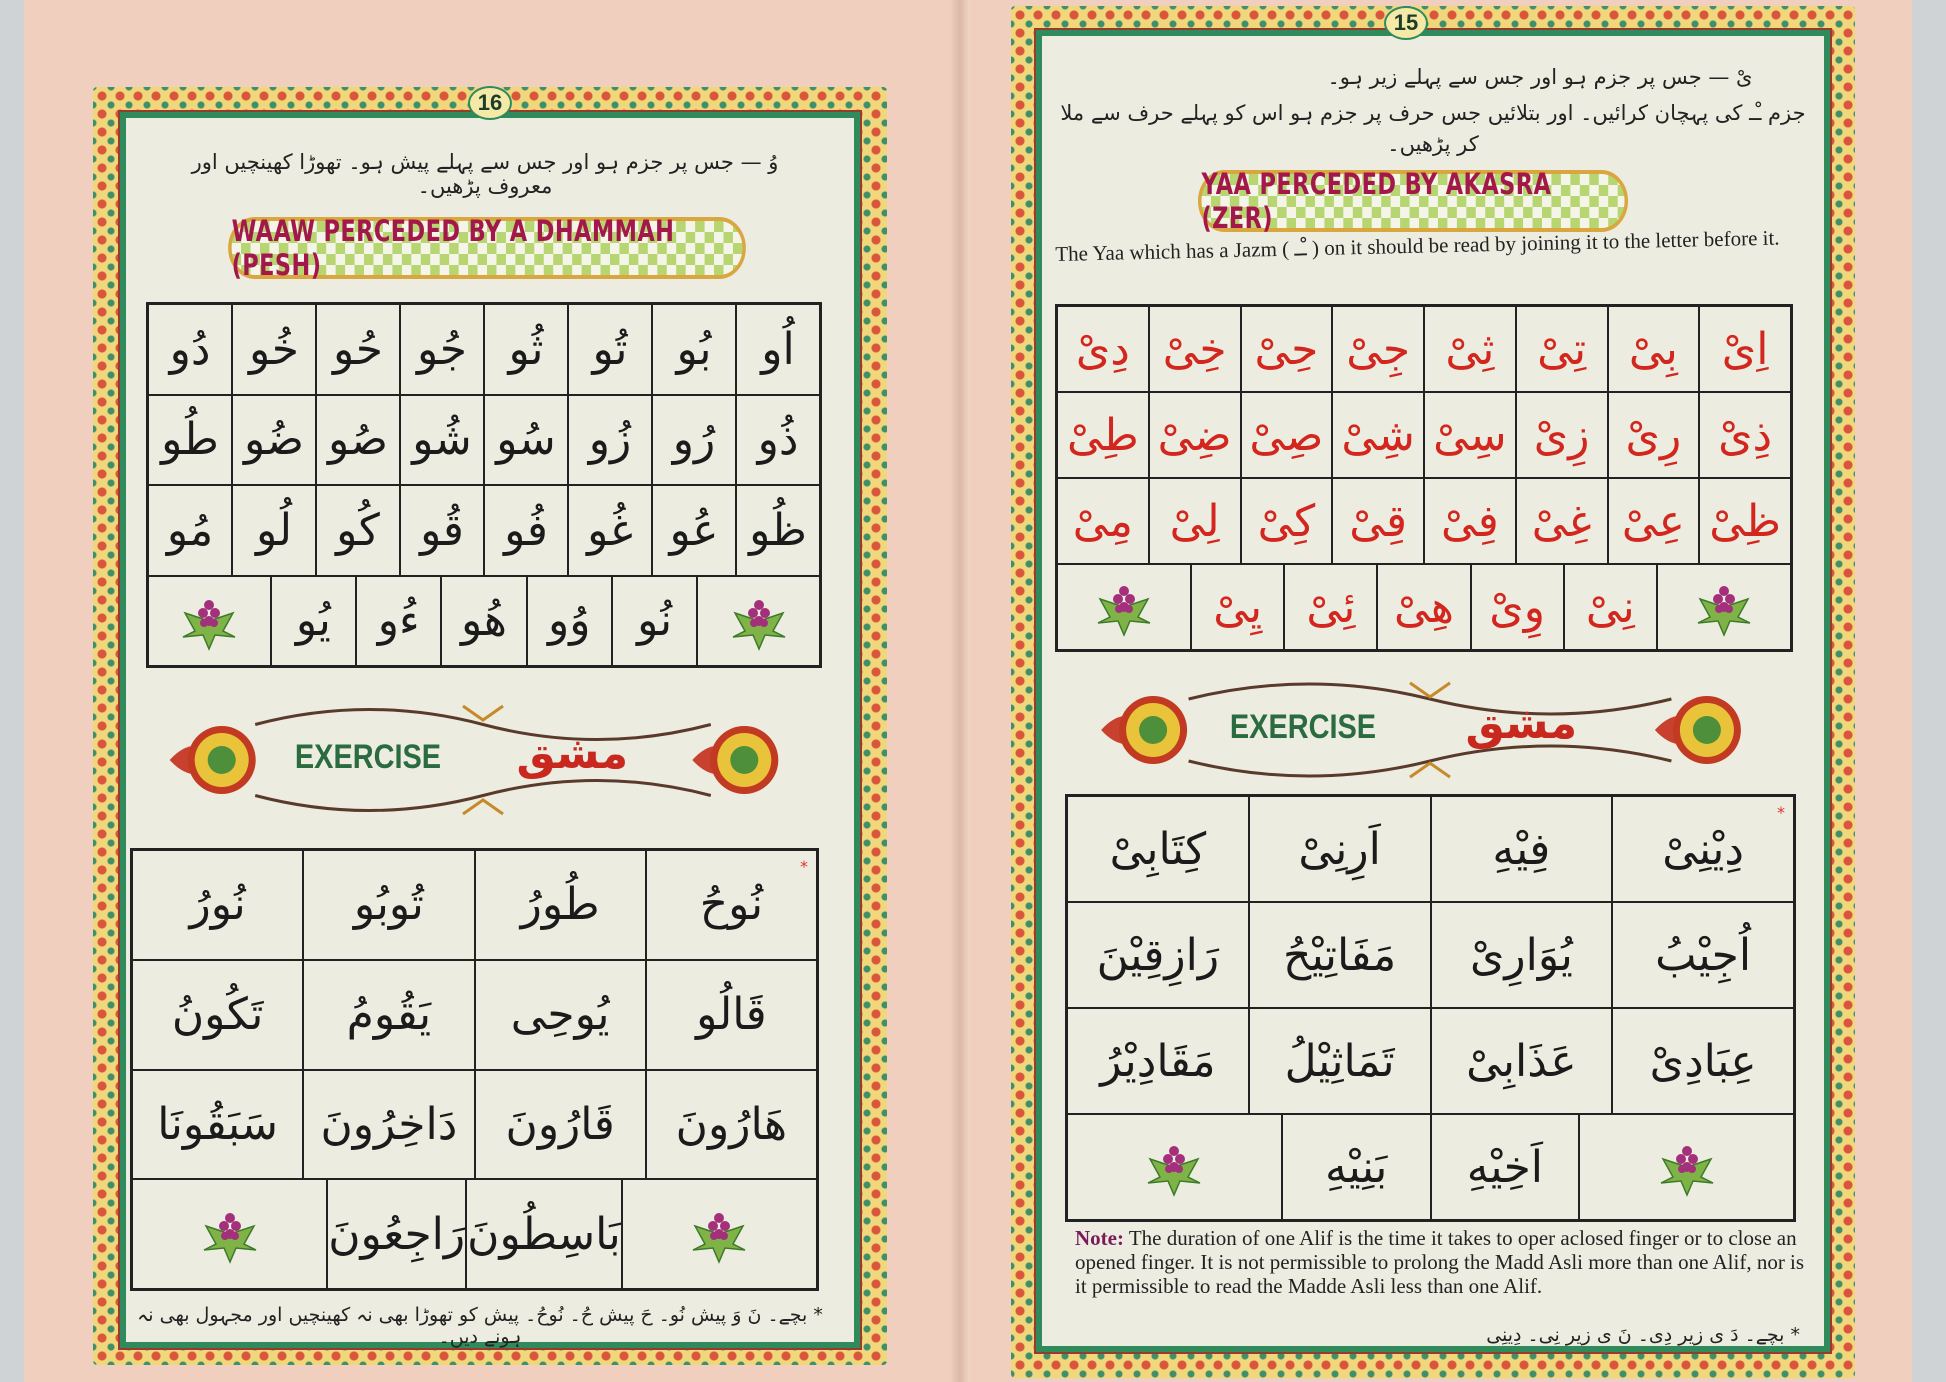 This screenshot has height=1382, width=1946. I want to click on grid-cell: قَالُو, so click(730, 1014).